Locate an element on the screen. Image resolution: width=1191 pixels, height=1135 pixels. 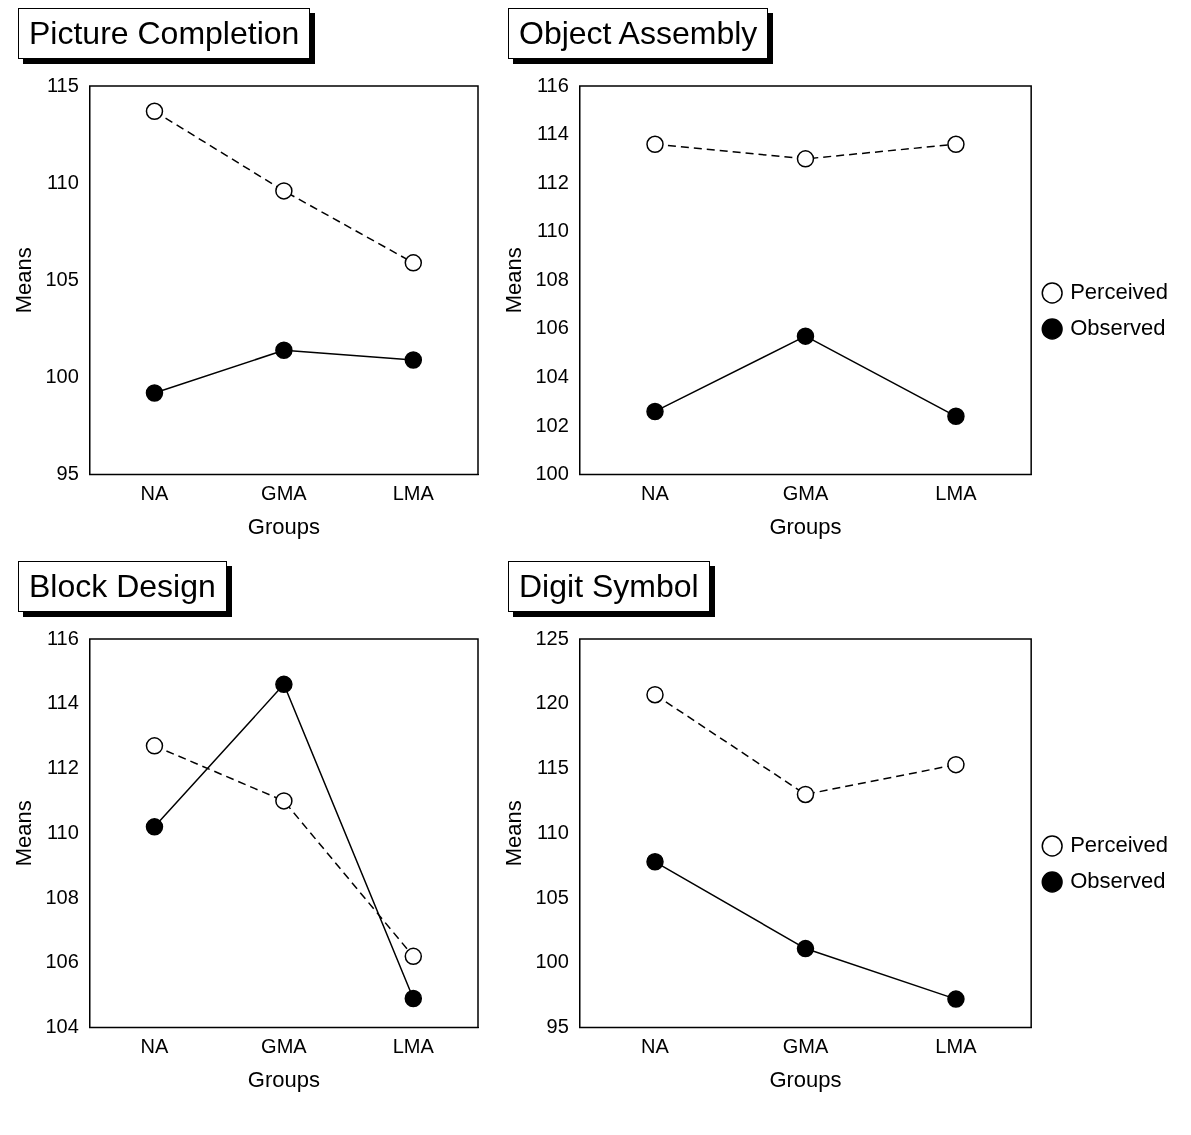
chart-title: Picture Completion is located at coordinates (164, 33).